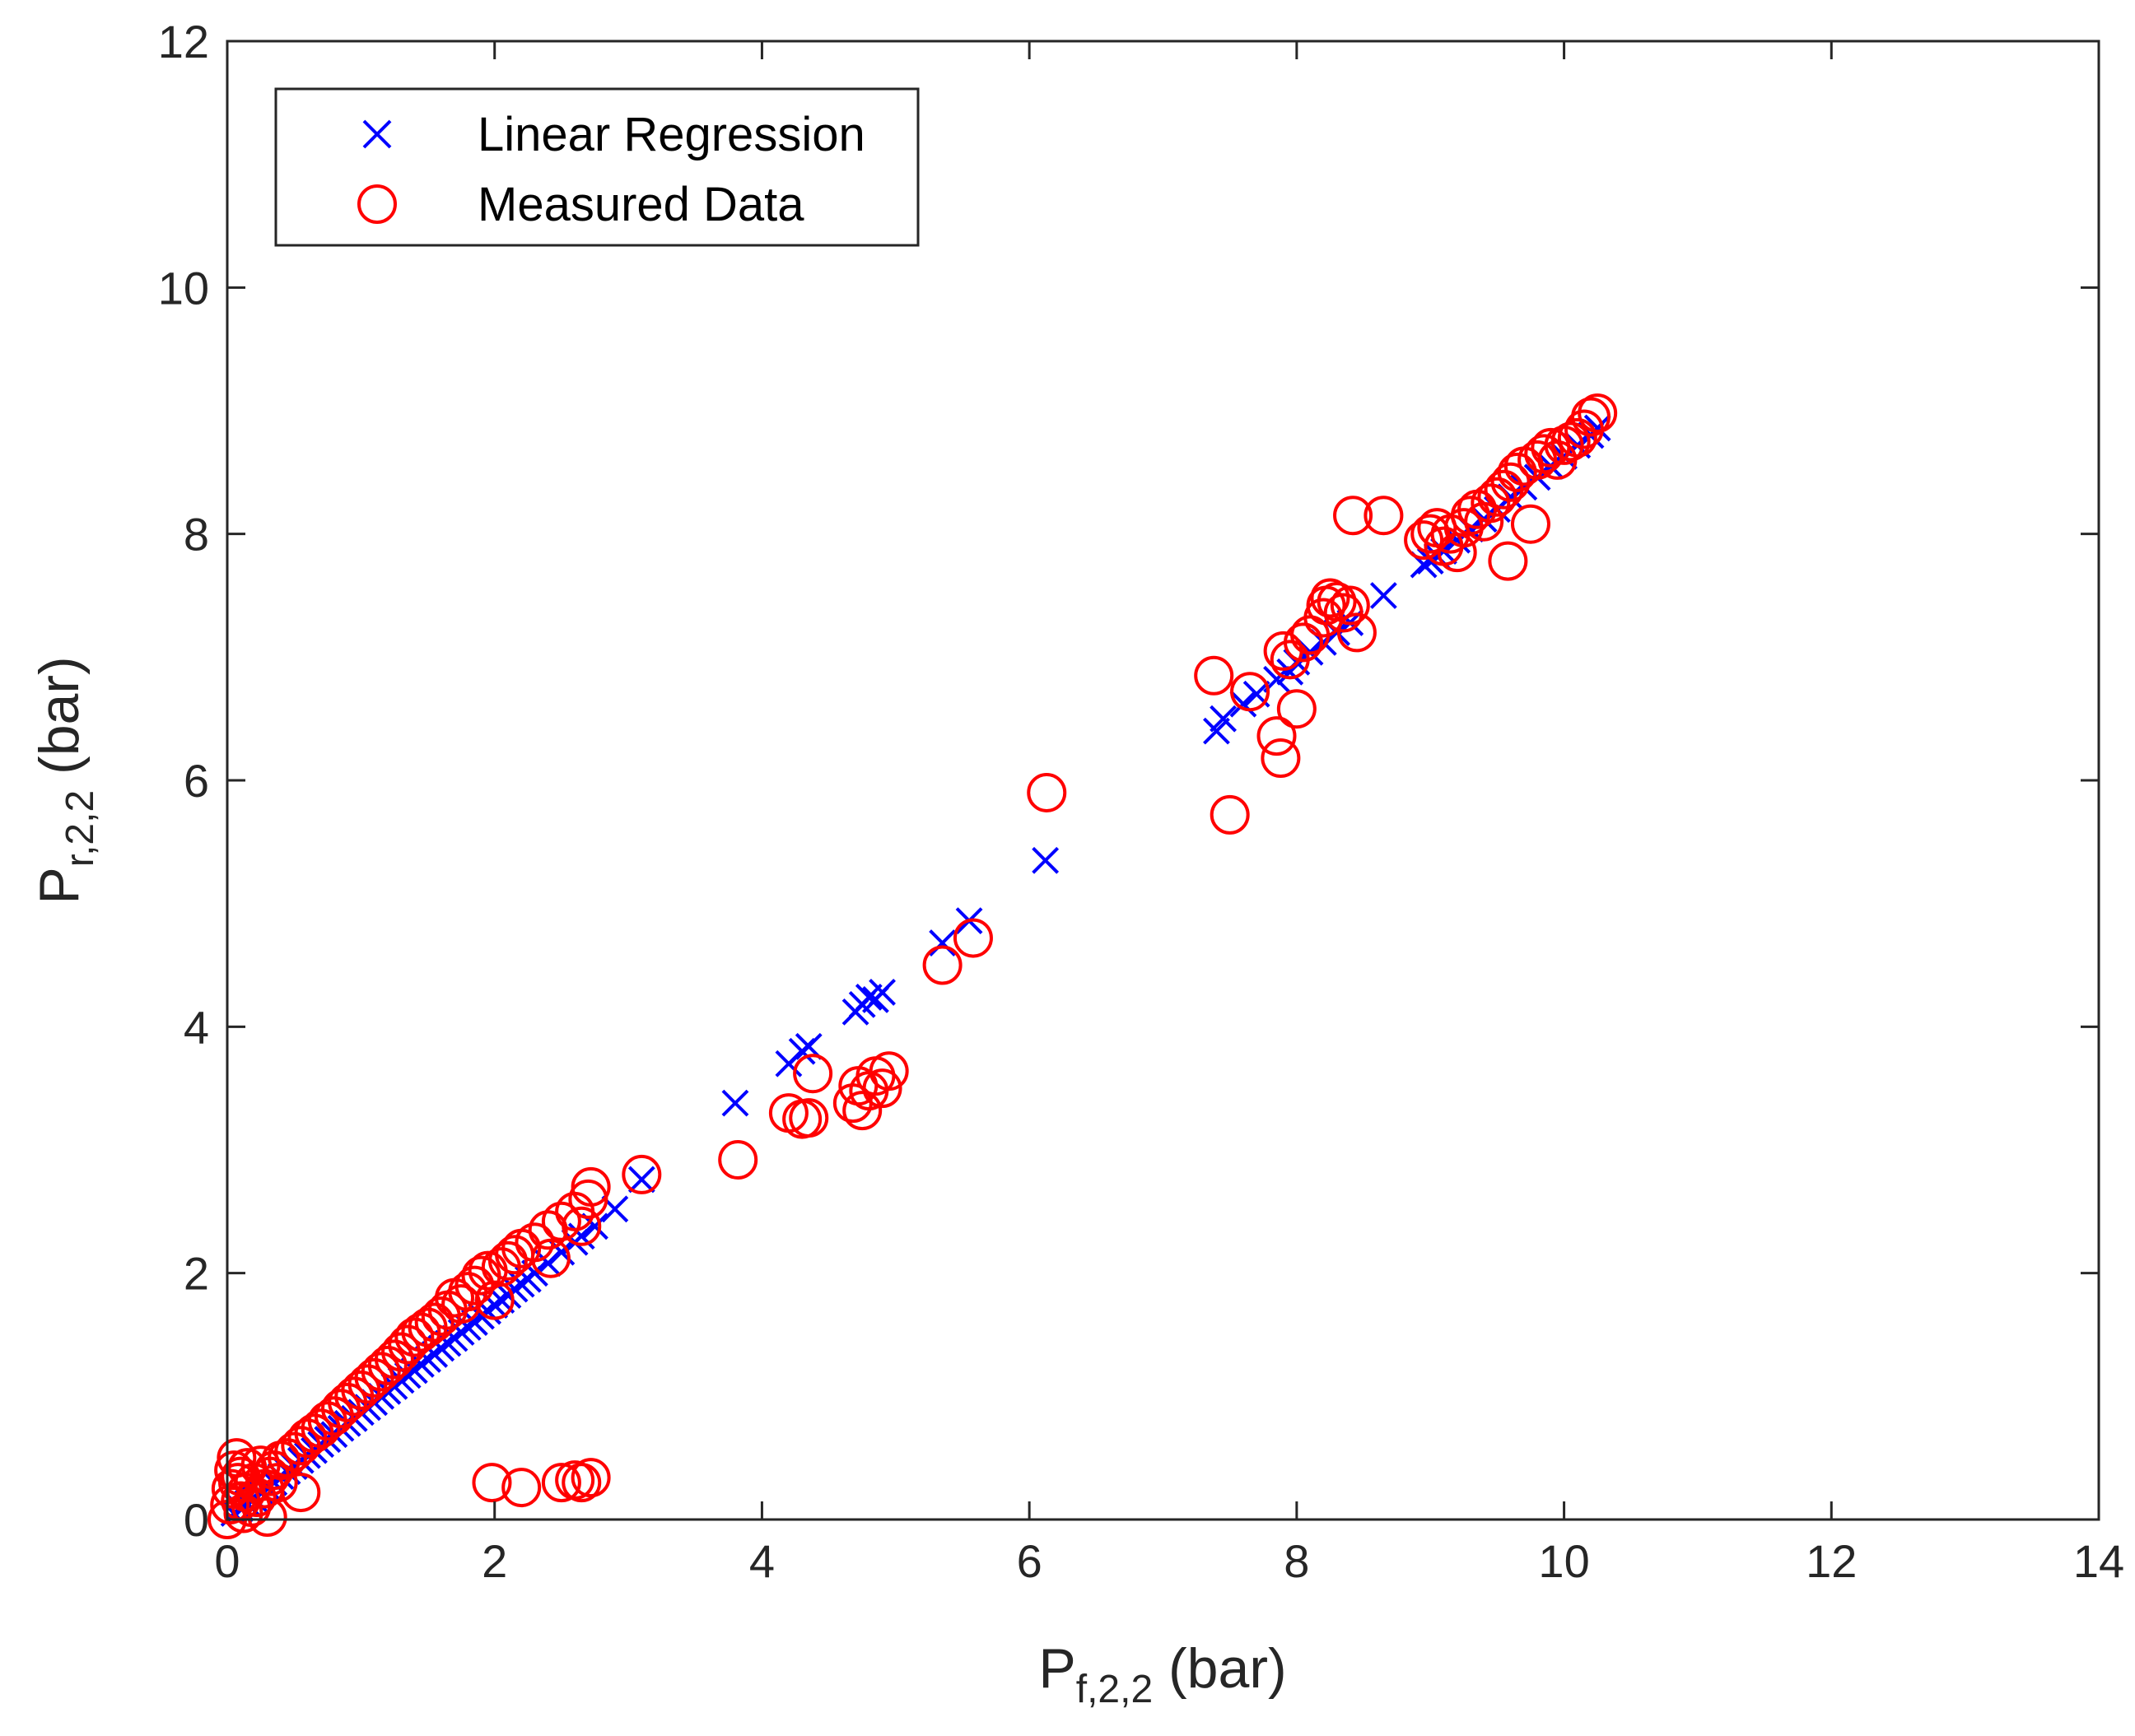 This screenshot has width=2135, height=1736. What do you see at coordinates (2099, 1561) in the screenshot?
I see `x-tick-label: 14` at bounding box center [2099, 1561].